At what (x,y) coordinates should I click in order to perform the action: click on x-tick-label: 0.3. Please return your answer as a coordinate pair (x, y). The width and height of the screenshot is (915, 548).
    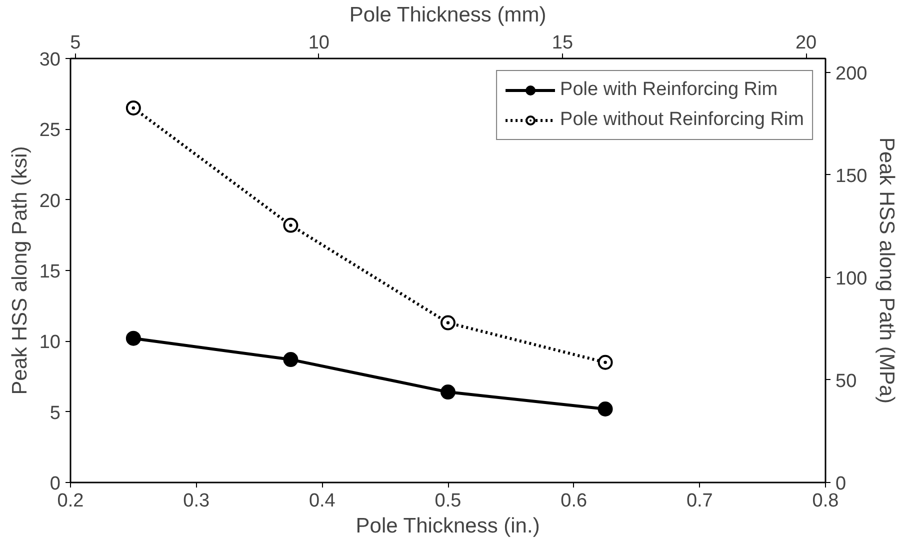
    Looking at the image, I should click on (196, 501).